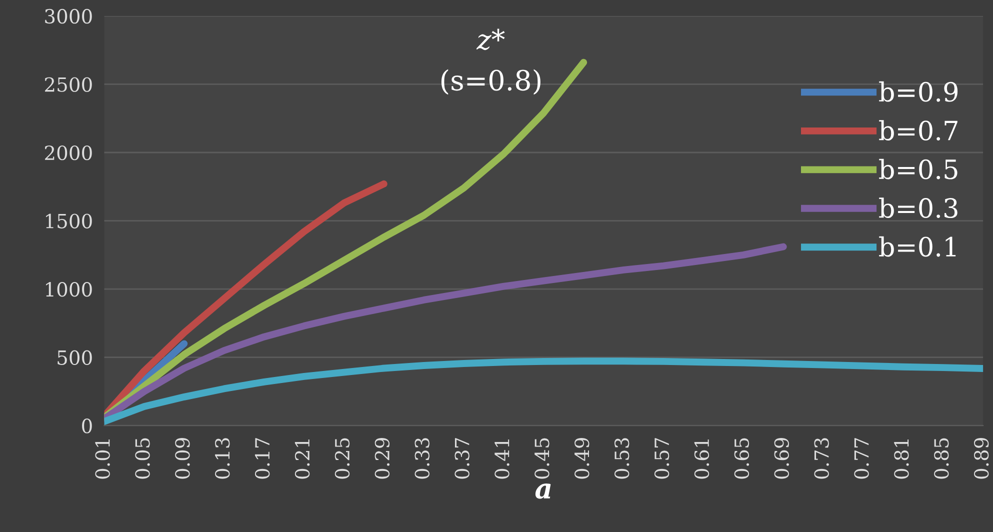  I want to click on x-tick-label: 0.01, so click(102, 459).